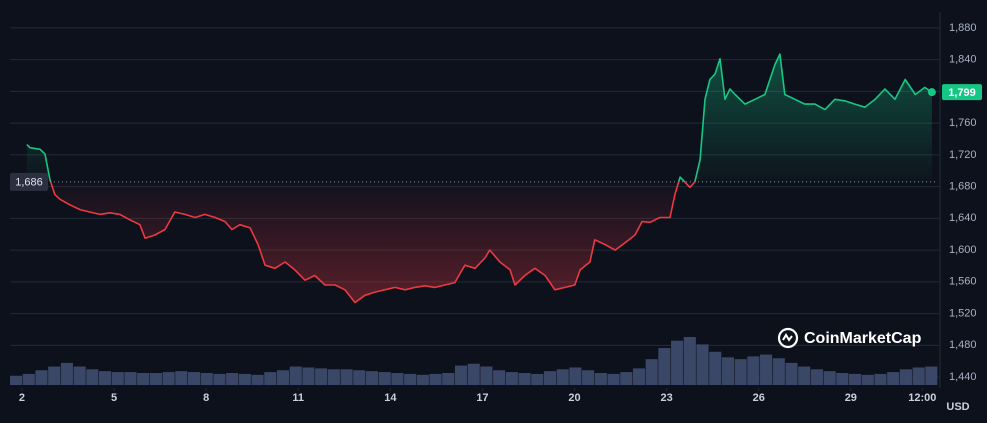  I want to click on last-point, so click(931, 92).